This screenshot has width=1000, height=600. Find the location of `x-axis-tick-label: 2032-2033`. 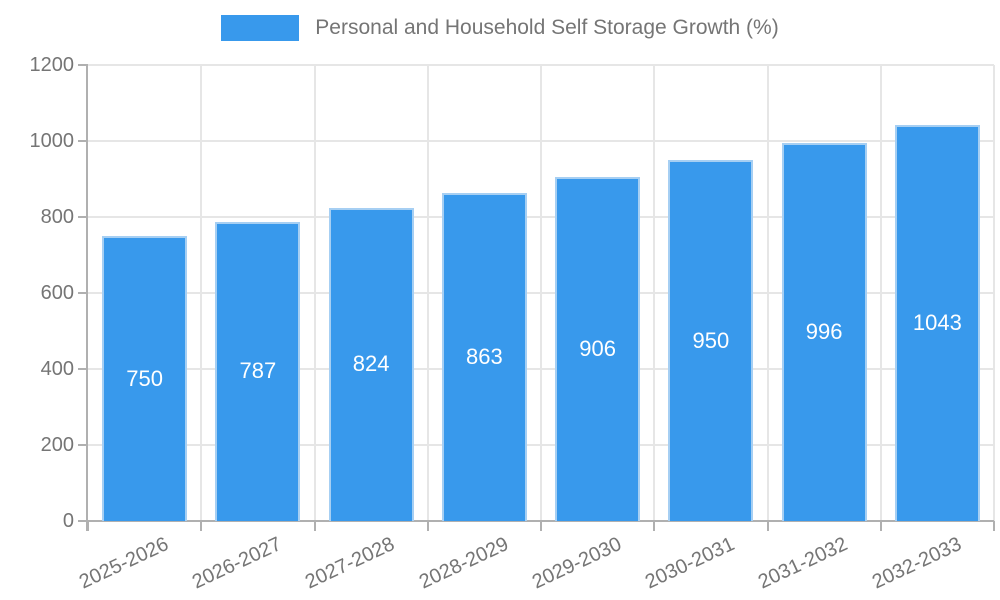

x-axis-tick-label: 2032-2033 is located at coordinates (916, 563).